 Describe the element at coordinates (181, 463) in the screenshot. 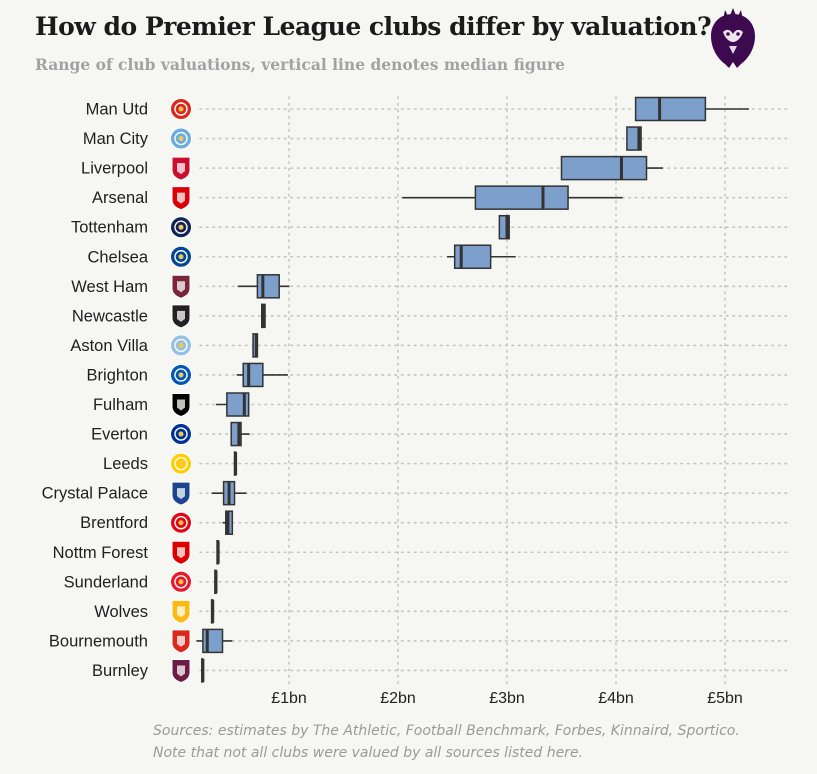

I see `leeds-crest-icon` at that location.